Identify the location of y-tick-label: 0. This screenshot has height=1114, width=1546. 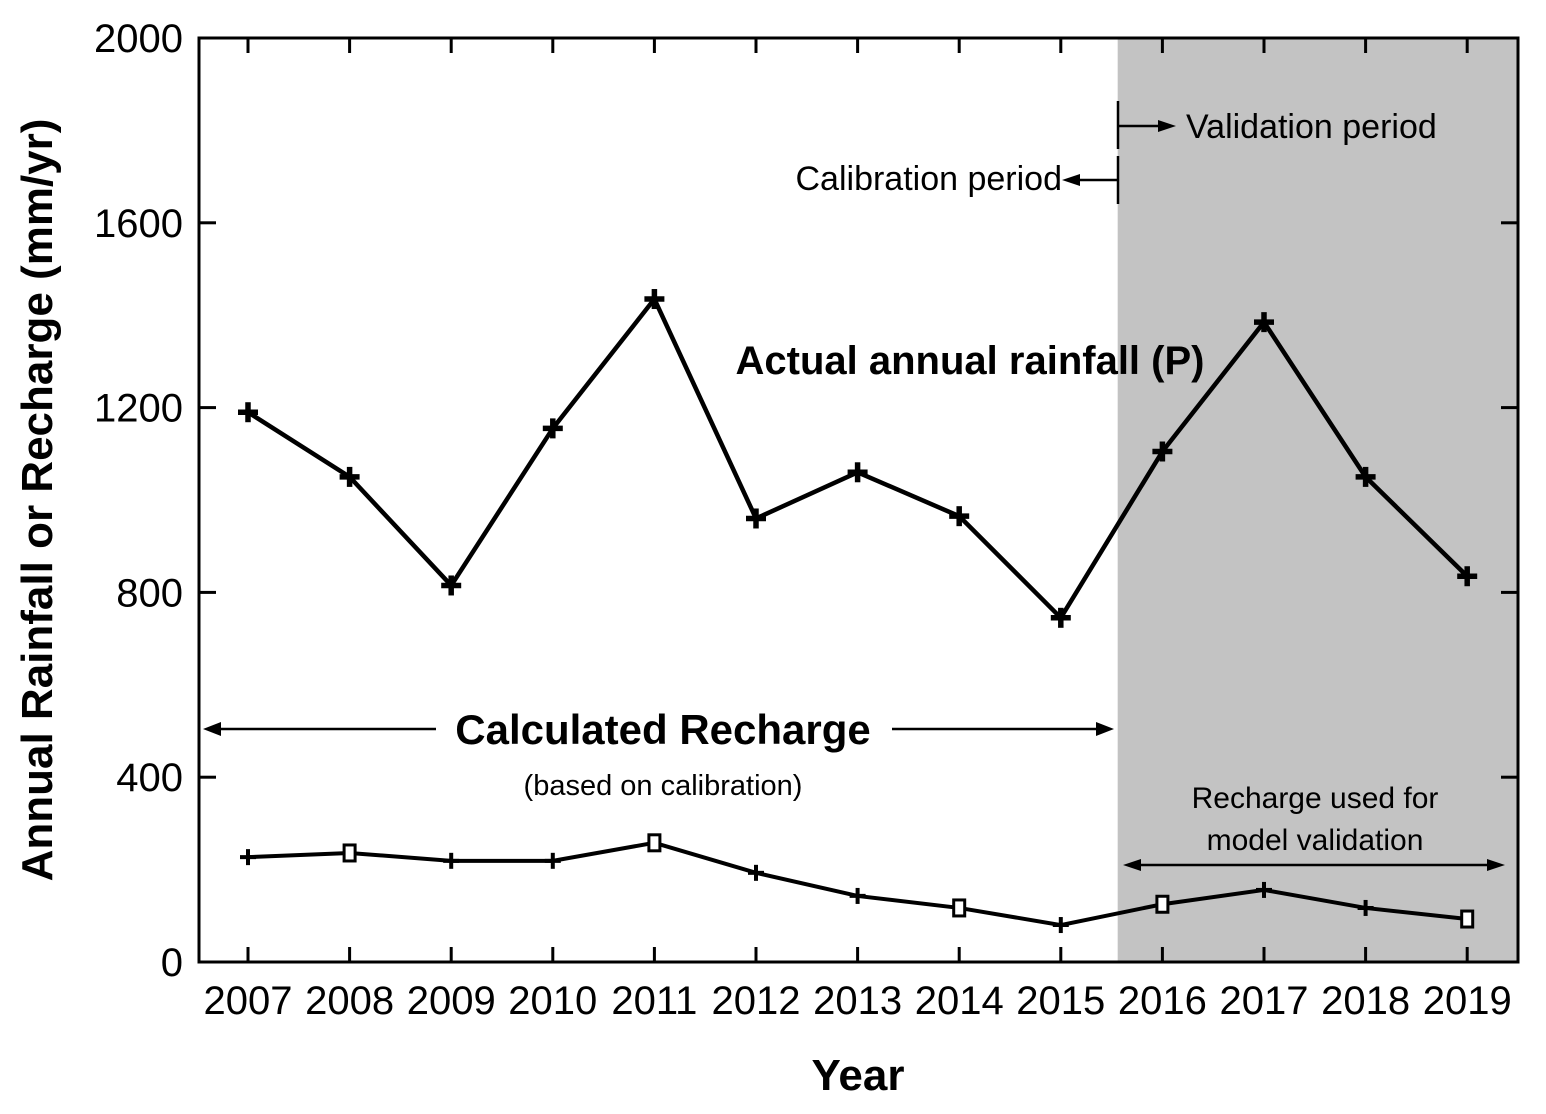
(172, 963).